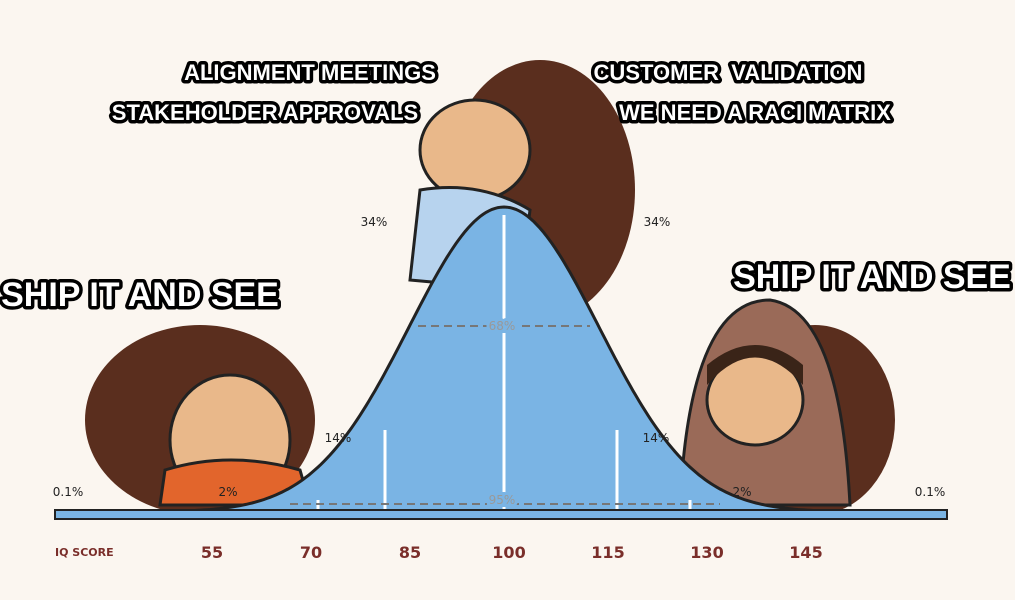 This screenshot has height=600, width=1015. Describe the element at coordinates (200, 420) in the screenshot. I see `left-character` at that location.